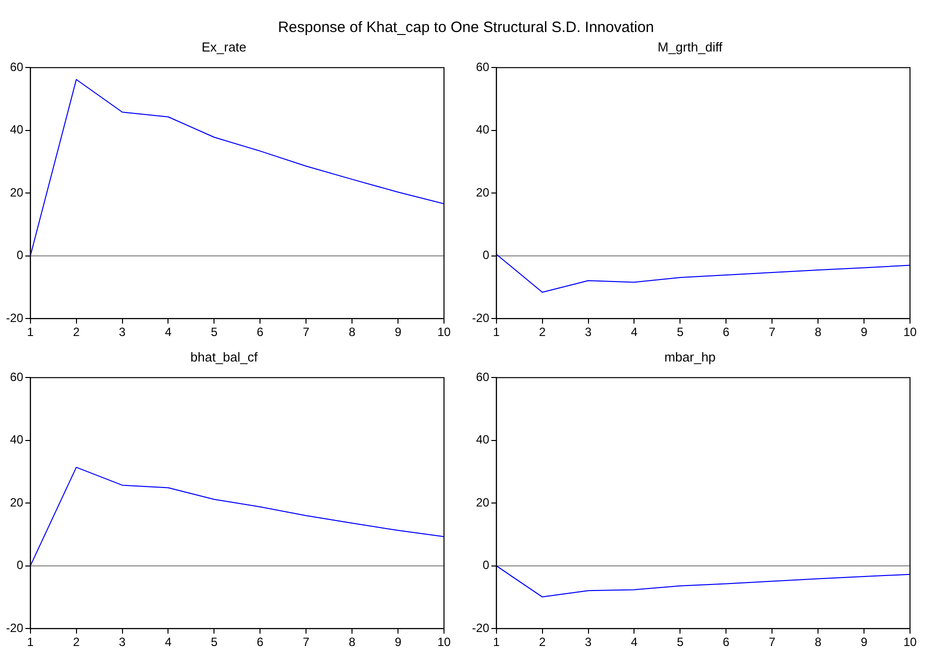 This screenshot has width=932, height=660. What do you see at coordinates (224, 46) in the screenshot?
I see `chart-title: Ex_rate` at bounding box center [224, 46].